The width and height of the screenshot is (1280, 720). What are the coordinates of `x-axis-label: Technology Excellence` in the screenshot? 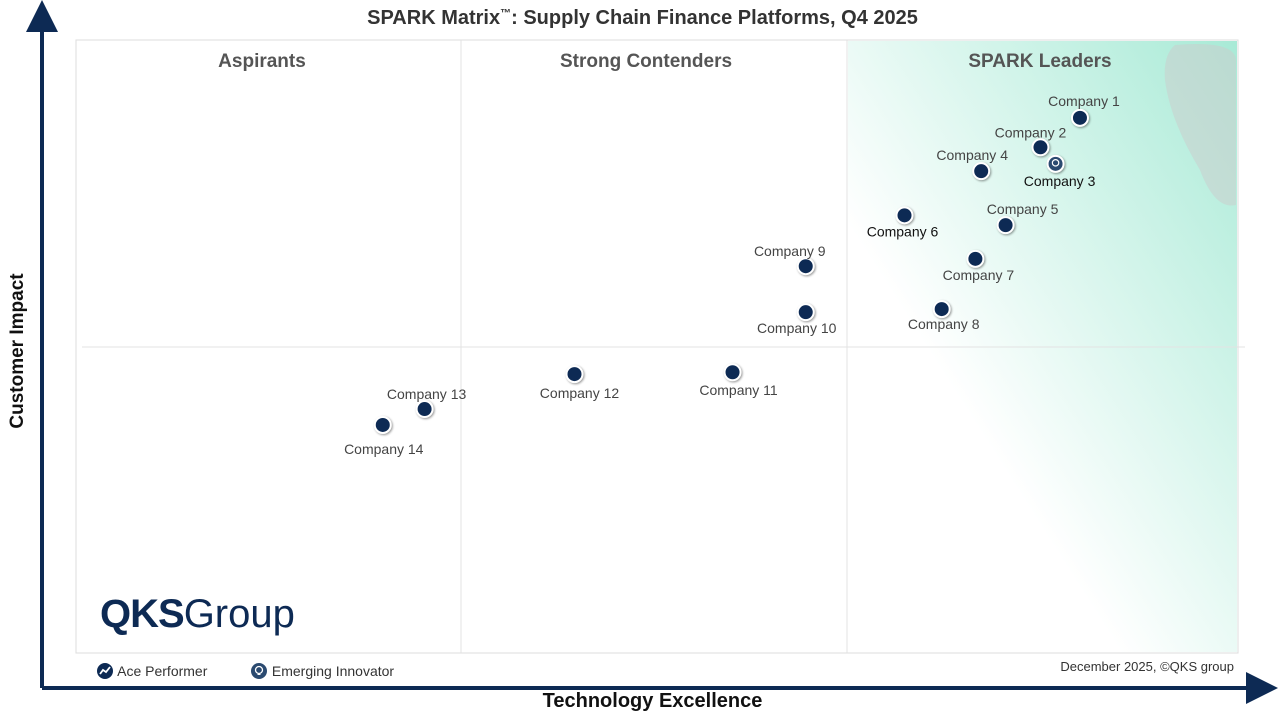 It's located at (652, 701).